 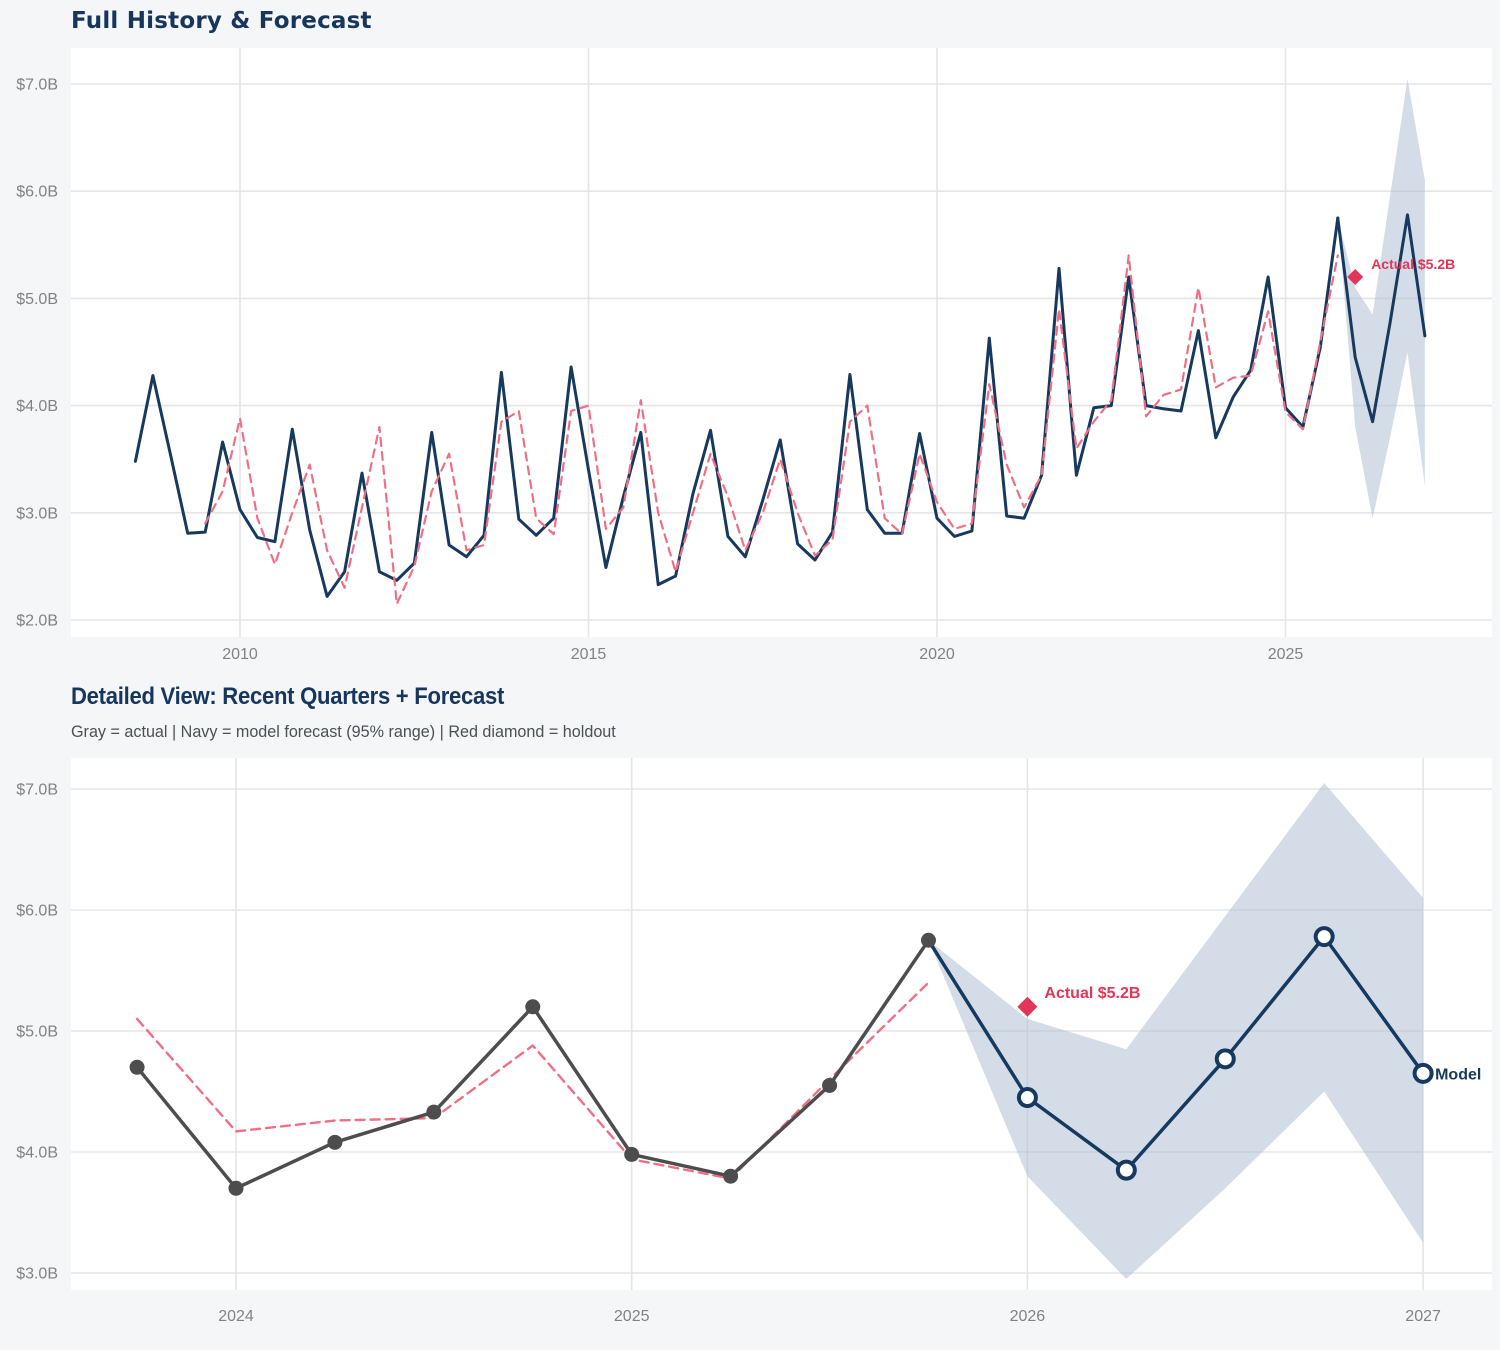 I want to click on x-axis-tick-label: 2026, so click(x=1028, y=1316).